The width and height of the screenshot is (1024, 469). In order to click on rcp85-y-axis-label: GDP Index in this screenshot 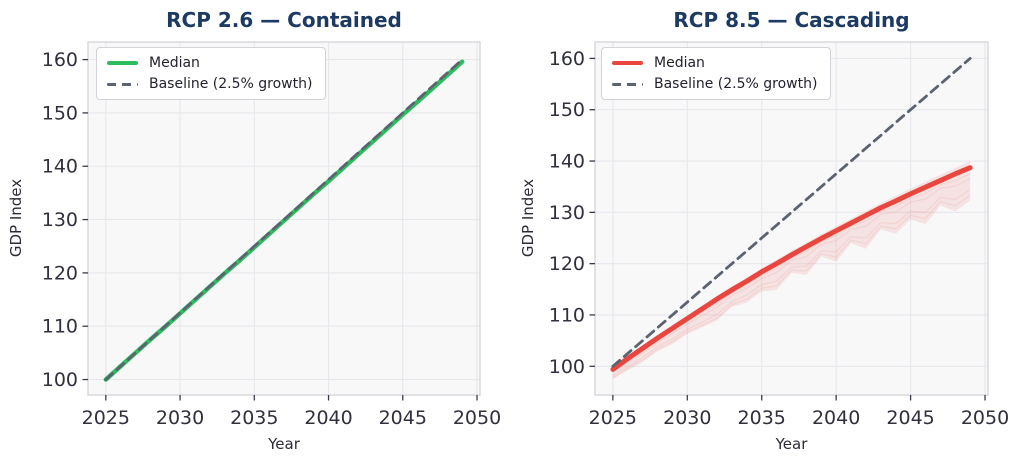, I will do `click(528, 218)`.